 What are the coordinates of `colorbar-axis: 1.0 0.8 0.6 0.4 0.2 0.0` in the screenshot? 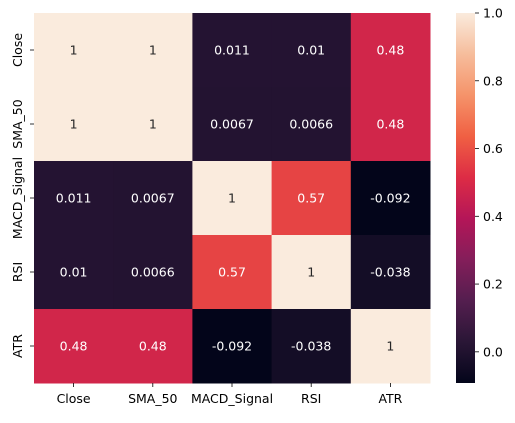 It's located at (489, 183).